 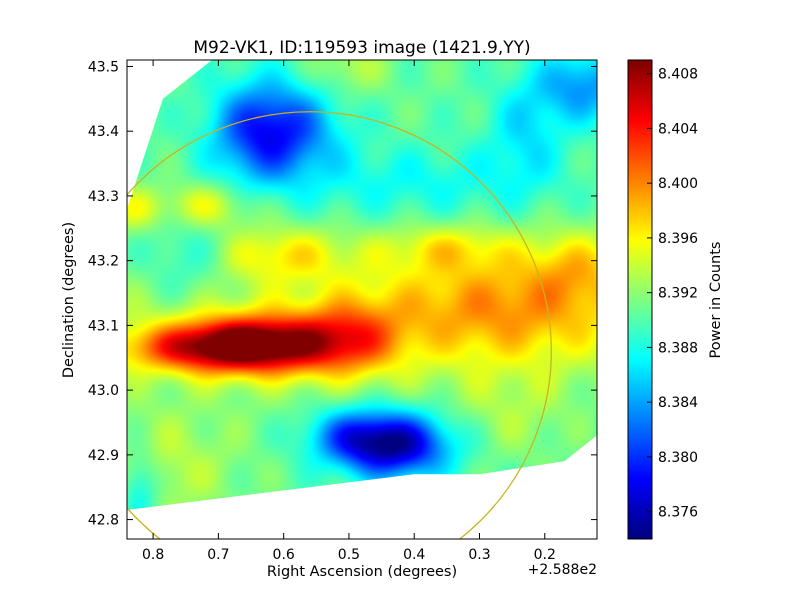 I want to click on colorbar-tick-label: 8.380, so click(x=678, y=458).